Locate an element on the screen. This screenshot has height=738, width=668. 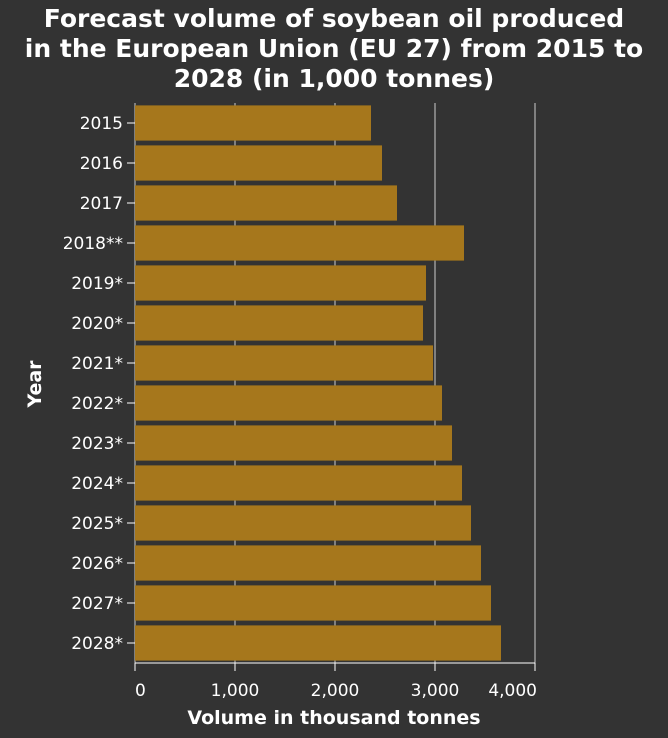
bar-2023 is located at coordinates (293, 443).